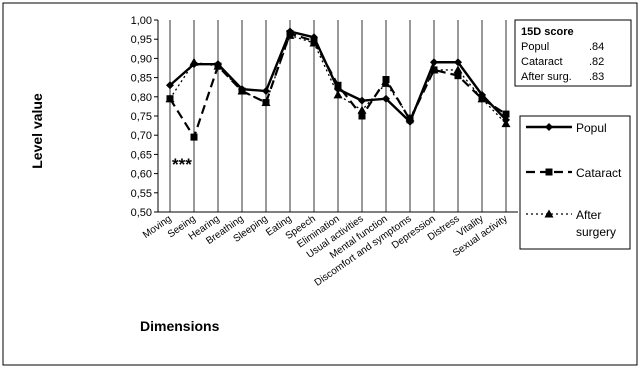  What do you see at coordinates (458, 62) in the screenshot?
I see `data-point-popul-distress` at bounding box center [458, 62].